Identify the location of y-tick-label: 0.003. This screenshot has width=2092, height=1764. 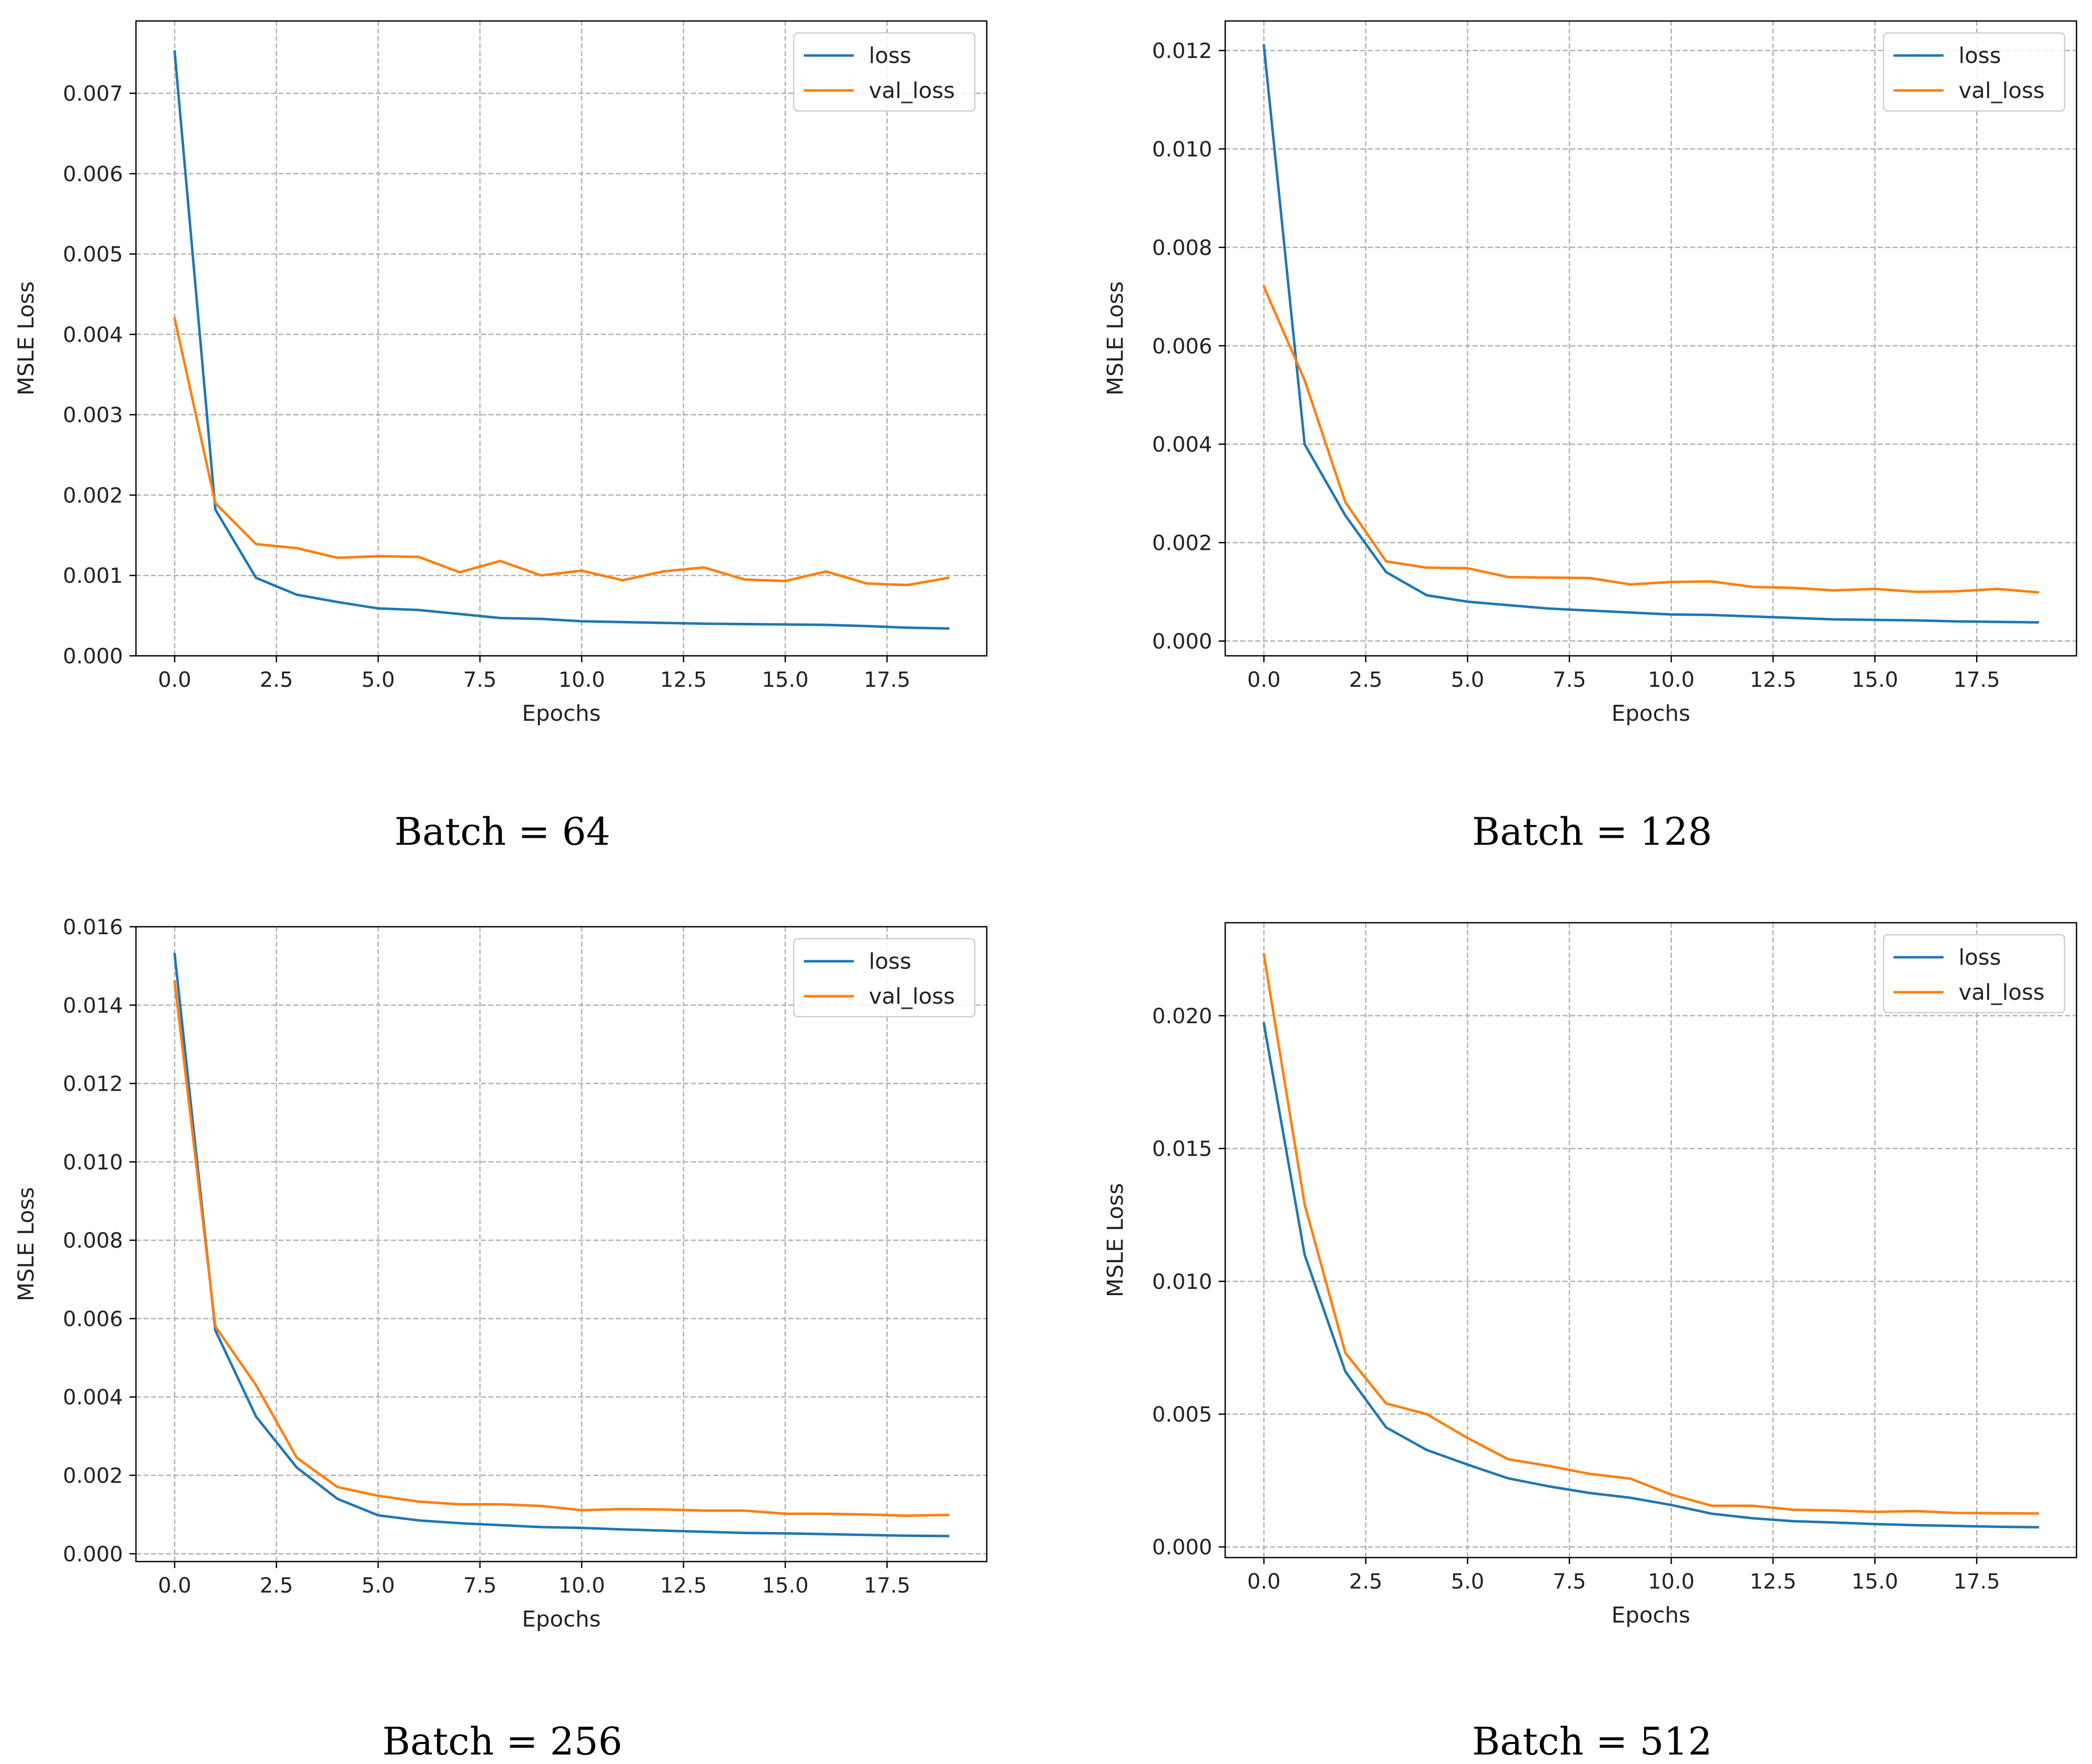
(93, 415).